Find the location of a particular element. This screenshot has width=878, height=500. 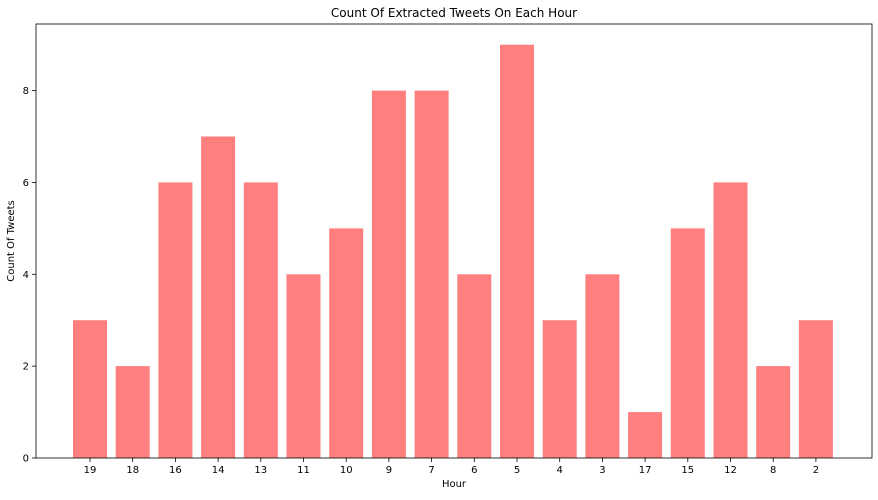

x-axis-ticks: 19 18 16 14 13 11 10 9 7 6 5 4 3 17 15 12 8 2 is located at coordinates (451, 467).